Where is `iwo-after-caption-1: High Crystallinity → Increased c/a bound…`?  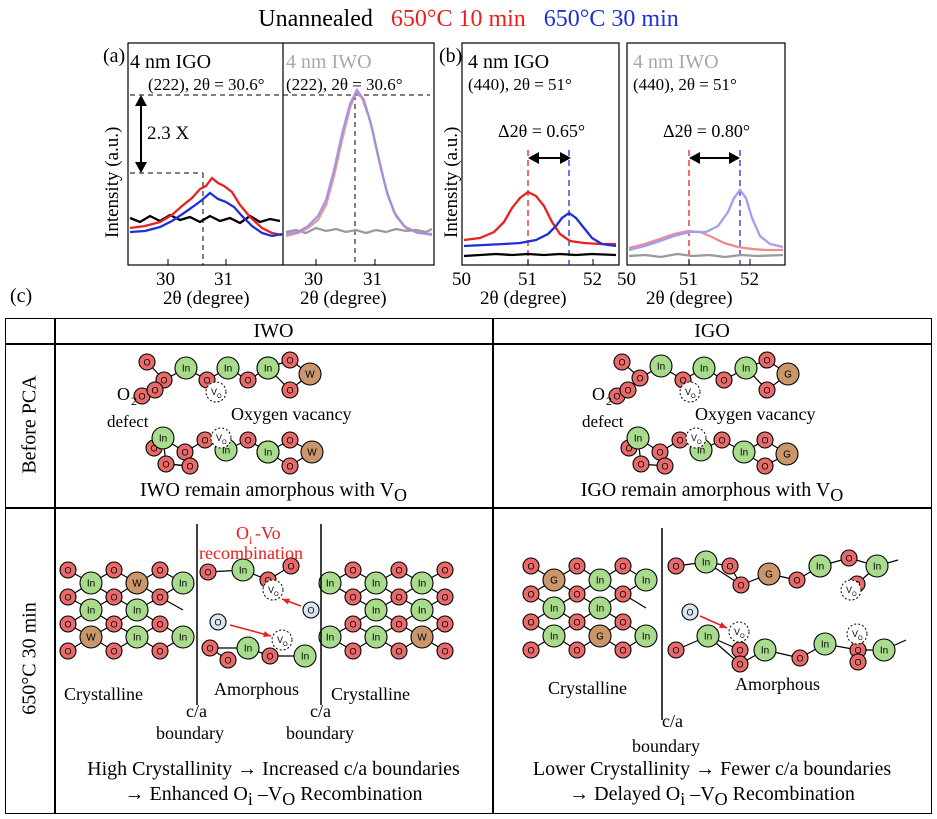 iwo-after-caption-1: High Crystallinity → Increased c/a bound… is located at coordinates (273, 769).